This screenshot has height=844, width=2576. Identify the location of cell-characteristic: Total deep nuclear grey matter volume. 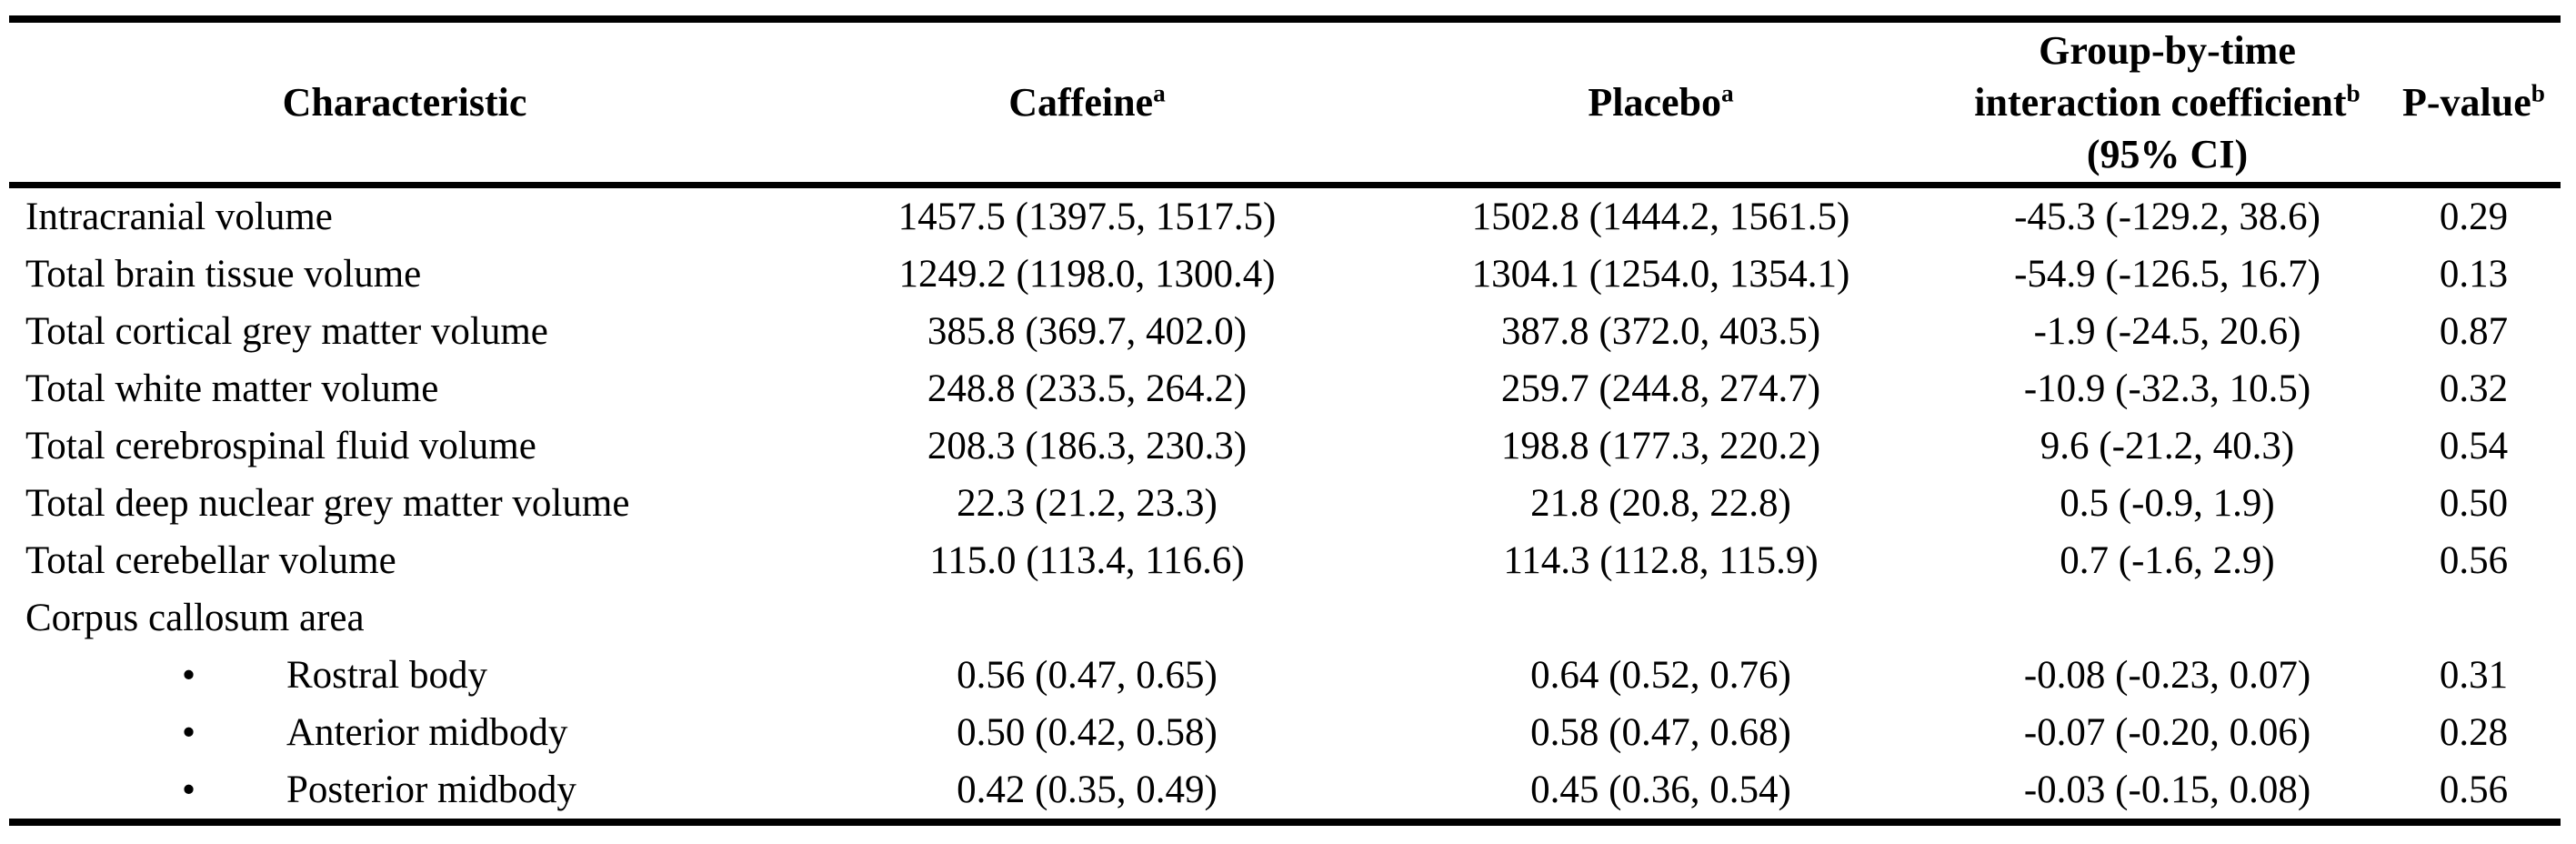
(327, 503).